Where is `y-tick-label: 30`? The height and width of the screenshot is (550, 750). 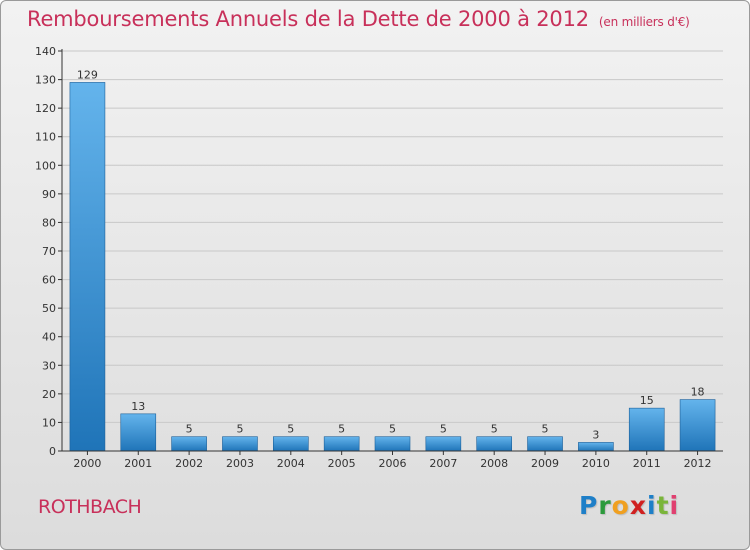 y-tick-label: 30 is located at coordinates (49, 365).